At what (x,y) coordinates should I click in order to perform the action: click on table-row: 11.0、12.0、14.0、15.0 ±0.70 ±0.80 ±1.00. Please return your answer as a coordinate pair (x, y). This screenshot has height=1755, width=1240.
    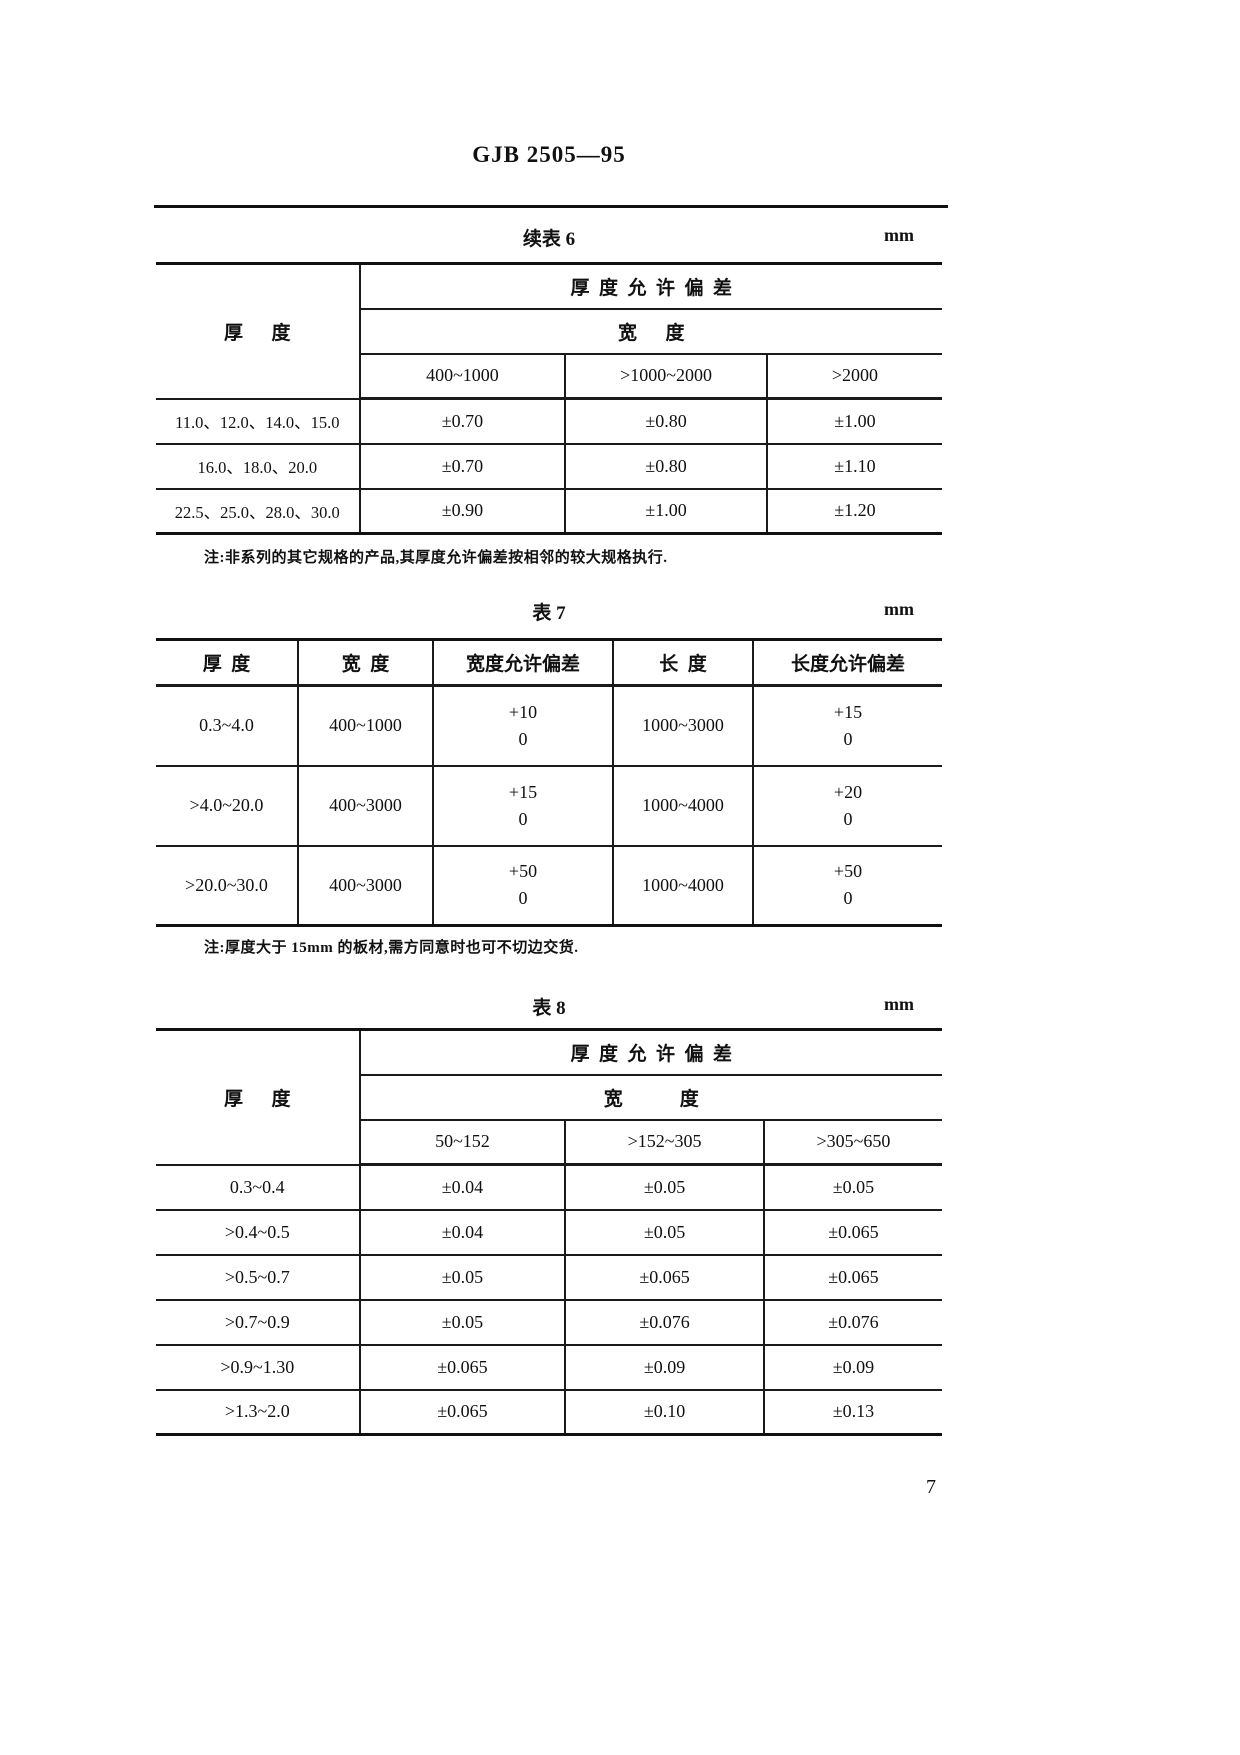
    Looking at the image, I should click on (549, 421).